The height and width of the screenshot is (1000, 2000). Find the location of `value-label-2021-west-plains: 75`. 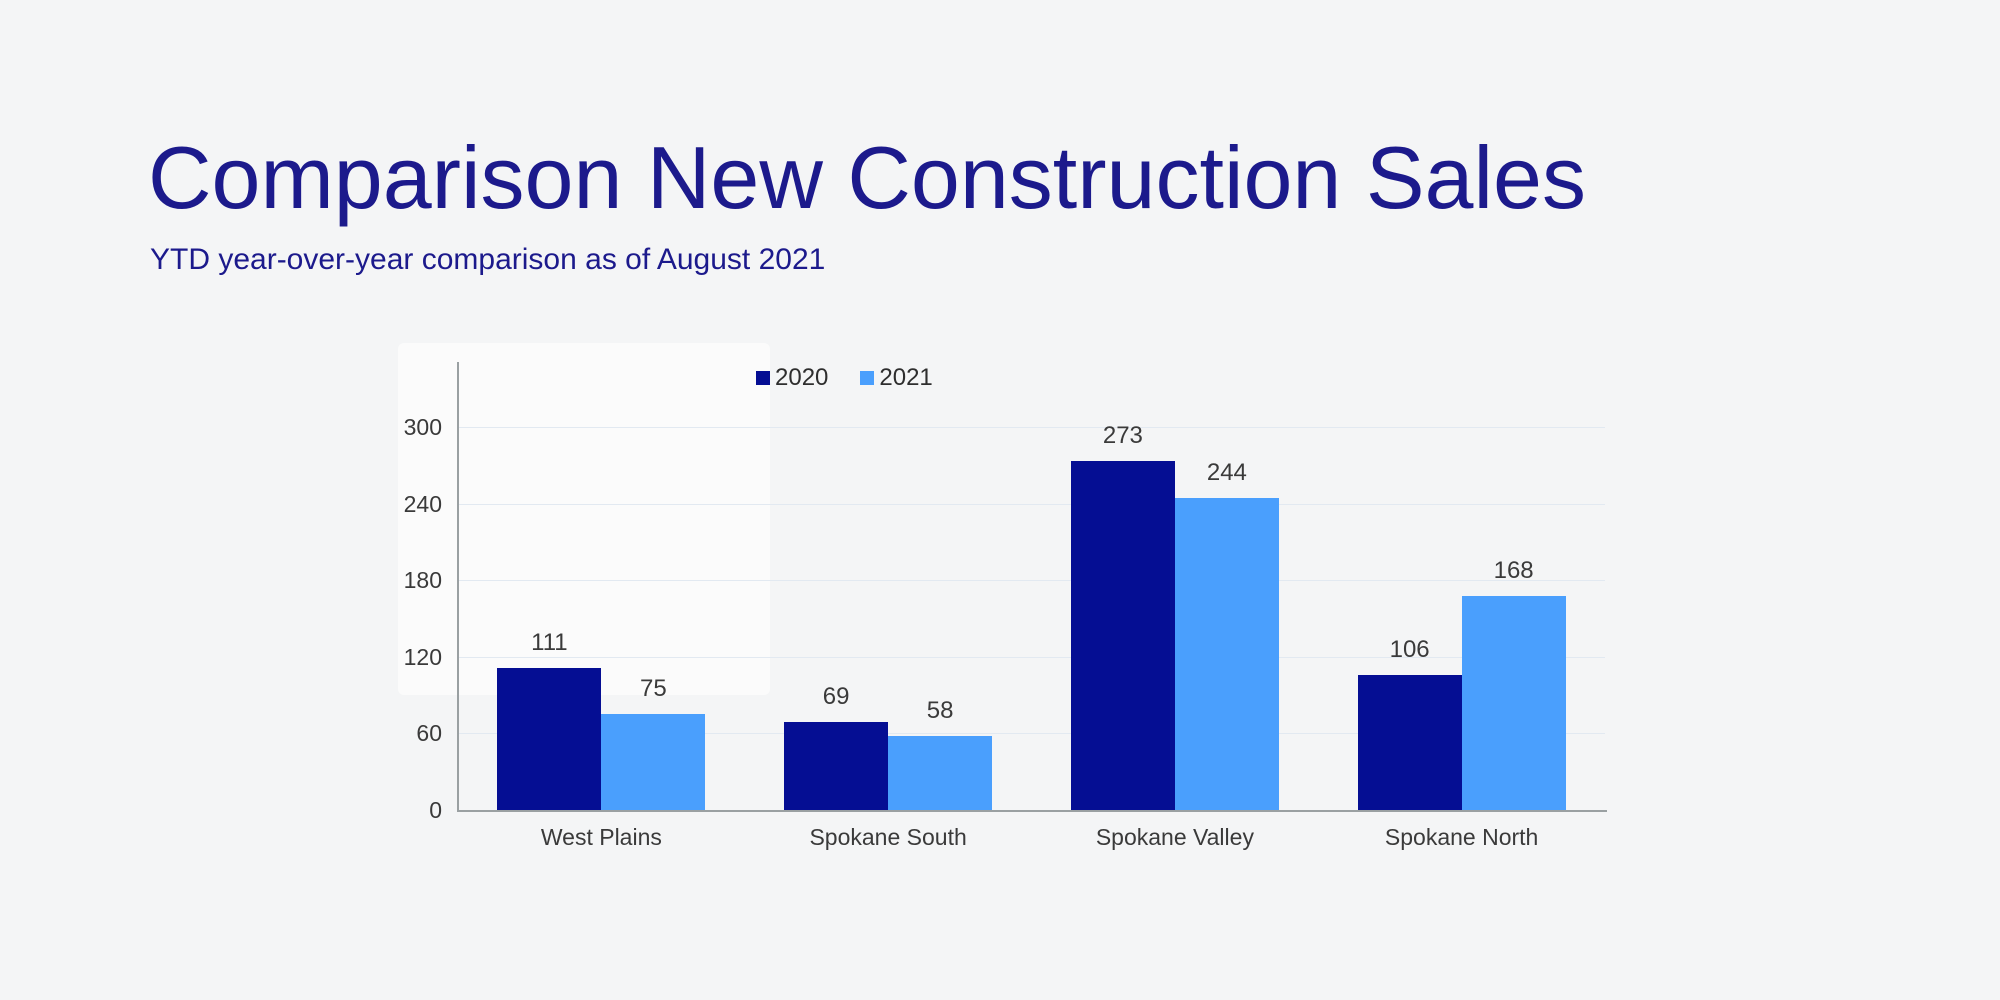

value-label-2021-west-plains: 75 is located at coordinates (653, 689).